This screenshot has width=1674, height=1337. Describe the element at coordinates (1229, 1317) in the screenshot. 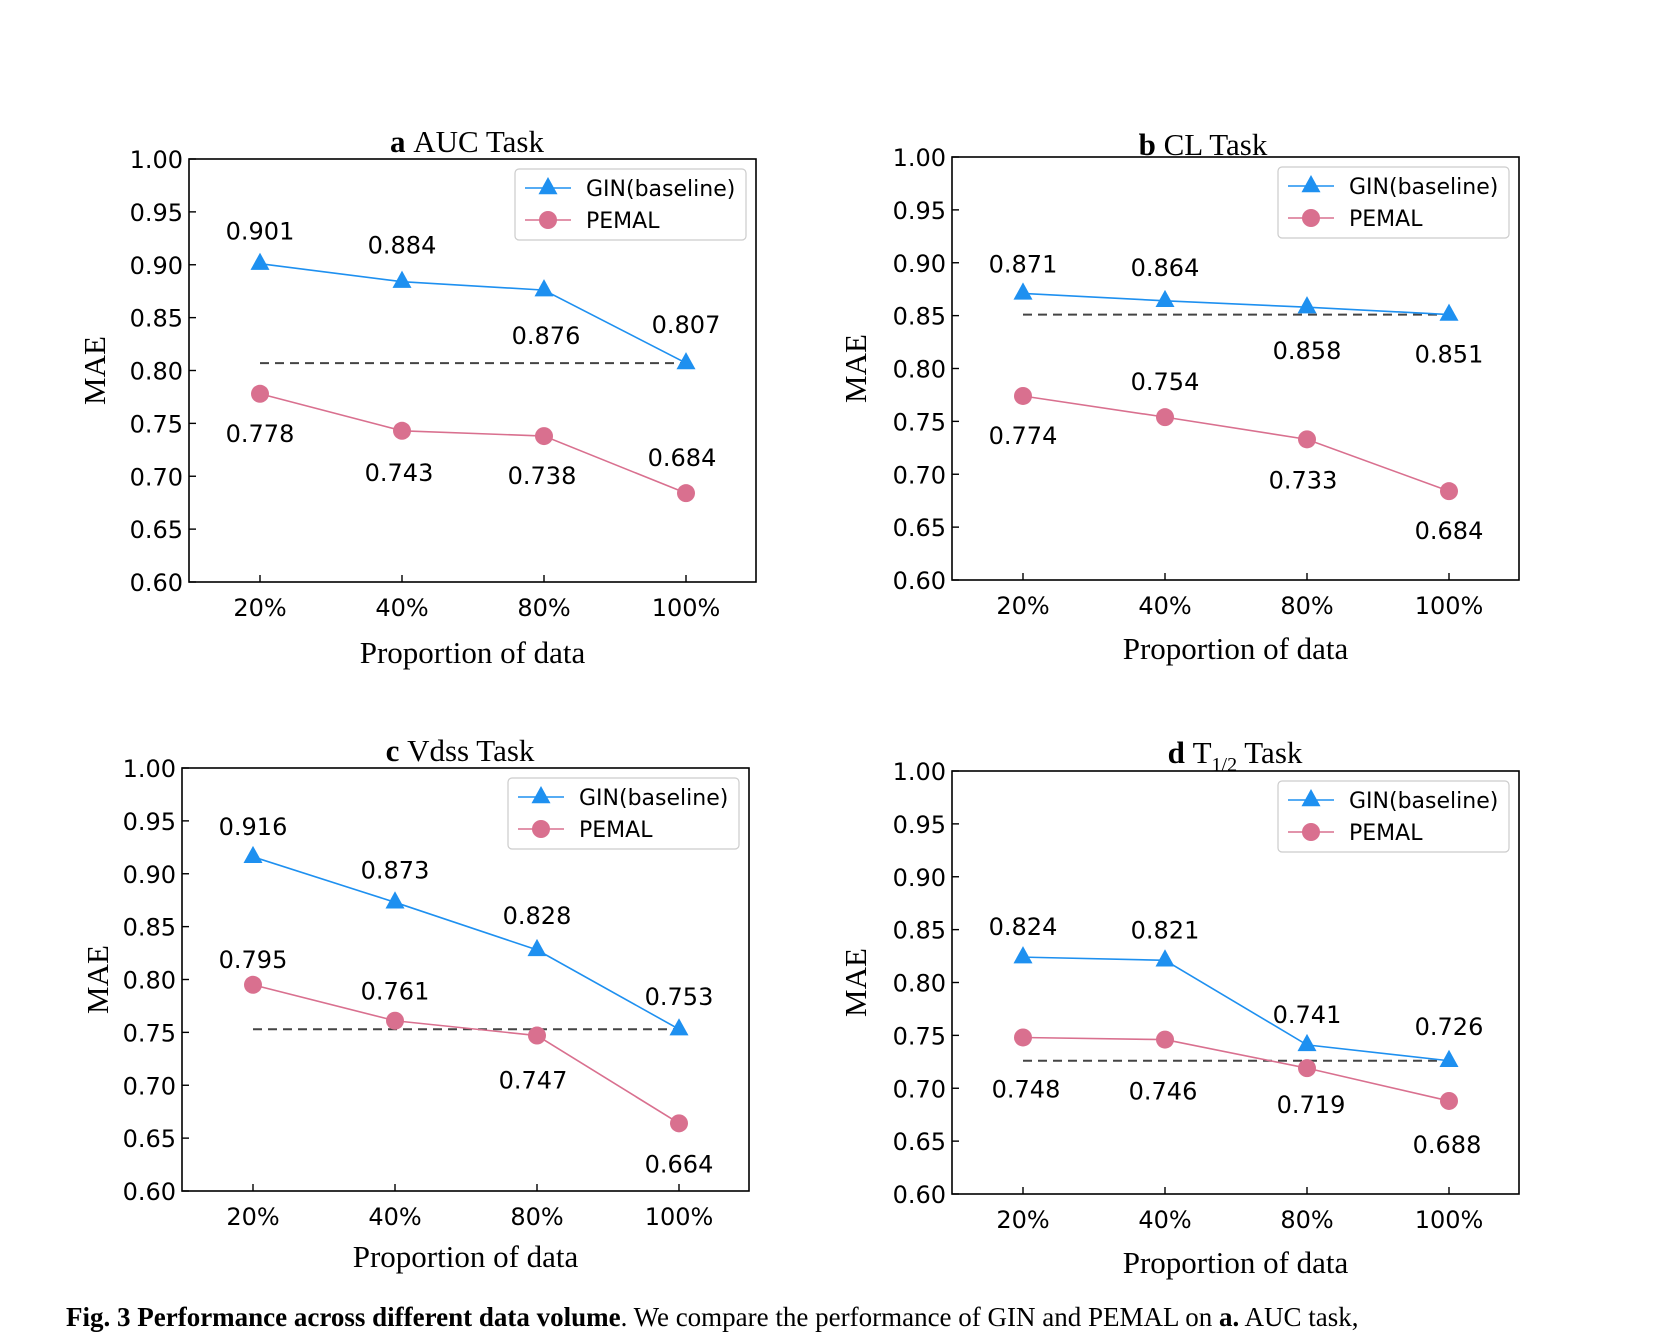

I see `caption-bold-a: a.` at that location.